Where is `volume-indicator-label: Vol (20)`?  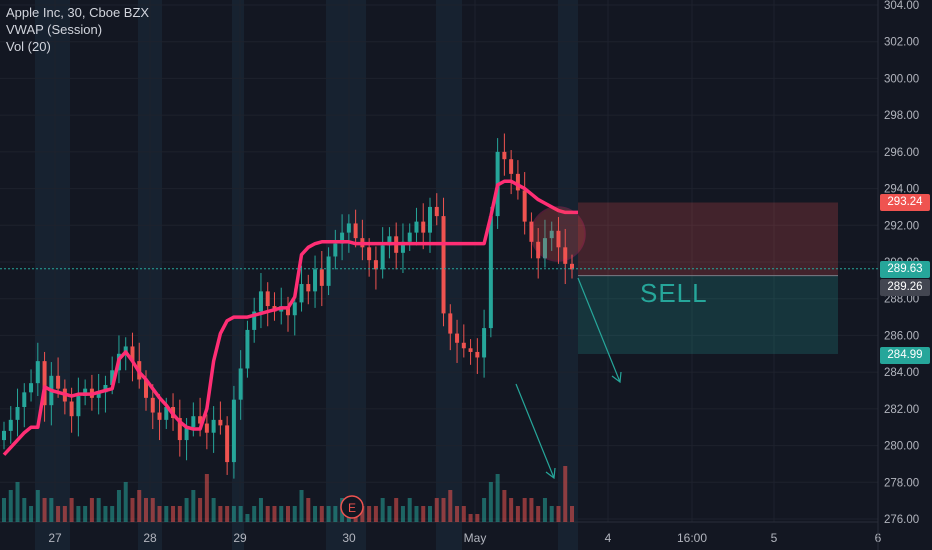 volume-indicator-label: Vol (20) is located at coordinates (28, 46).